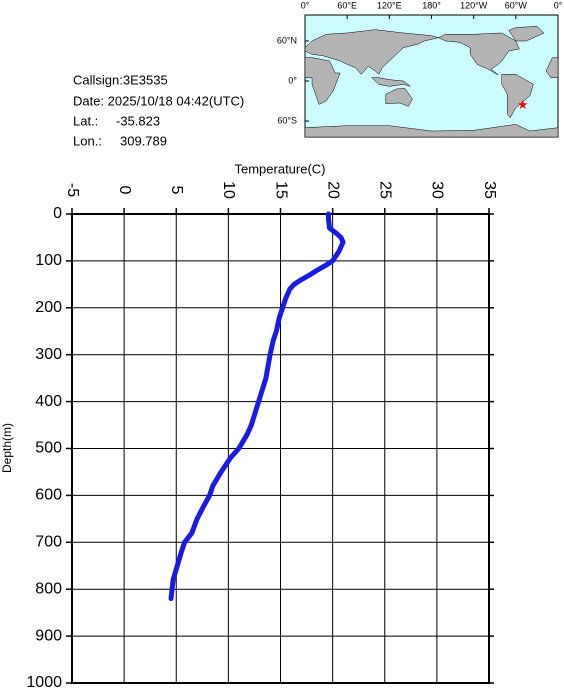 The height and width of the screenshot is (690, 564). Describe the element at coordinates (287, 120) in the screenshot. I see `map-lat-label: 60°S` at that location.